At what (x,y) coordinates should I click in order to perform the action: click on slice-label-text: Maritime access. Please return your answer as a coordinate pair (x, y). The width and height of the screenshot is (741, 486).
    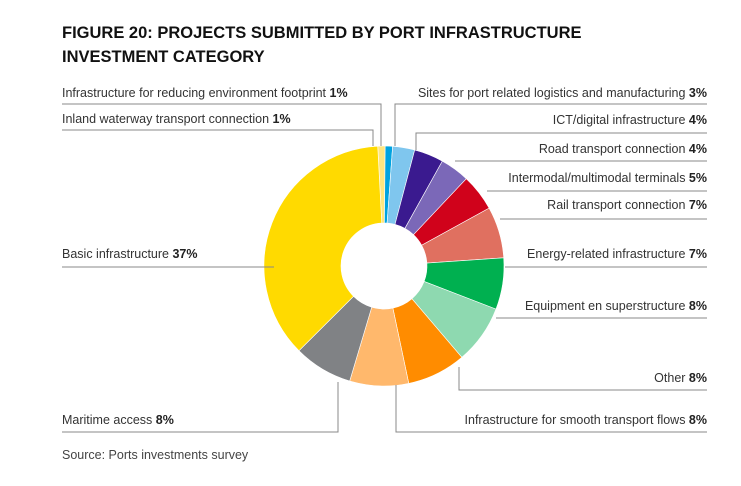
    Looking at the image, I should click on (109, 420).